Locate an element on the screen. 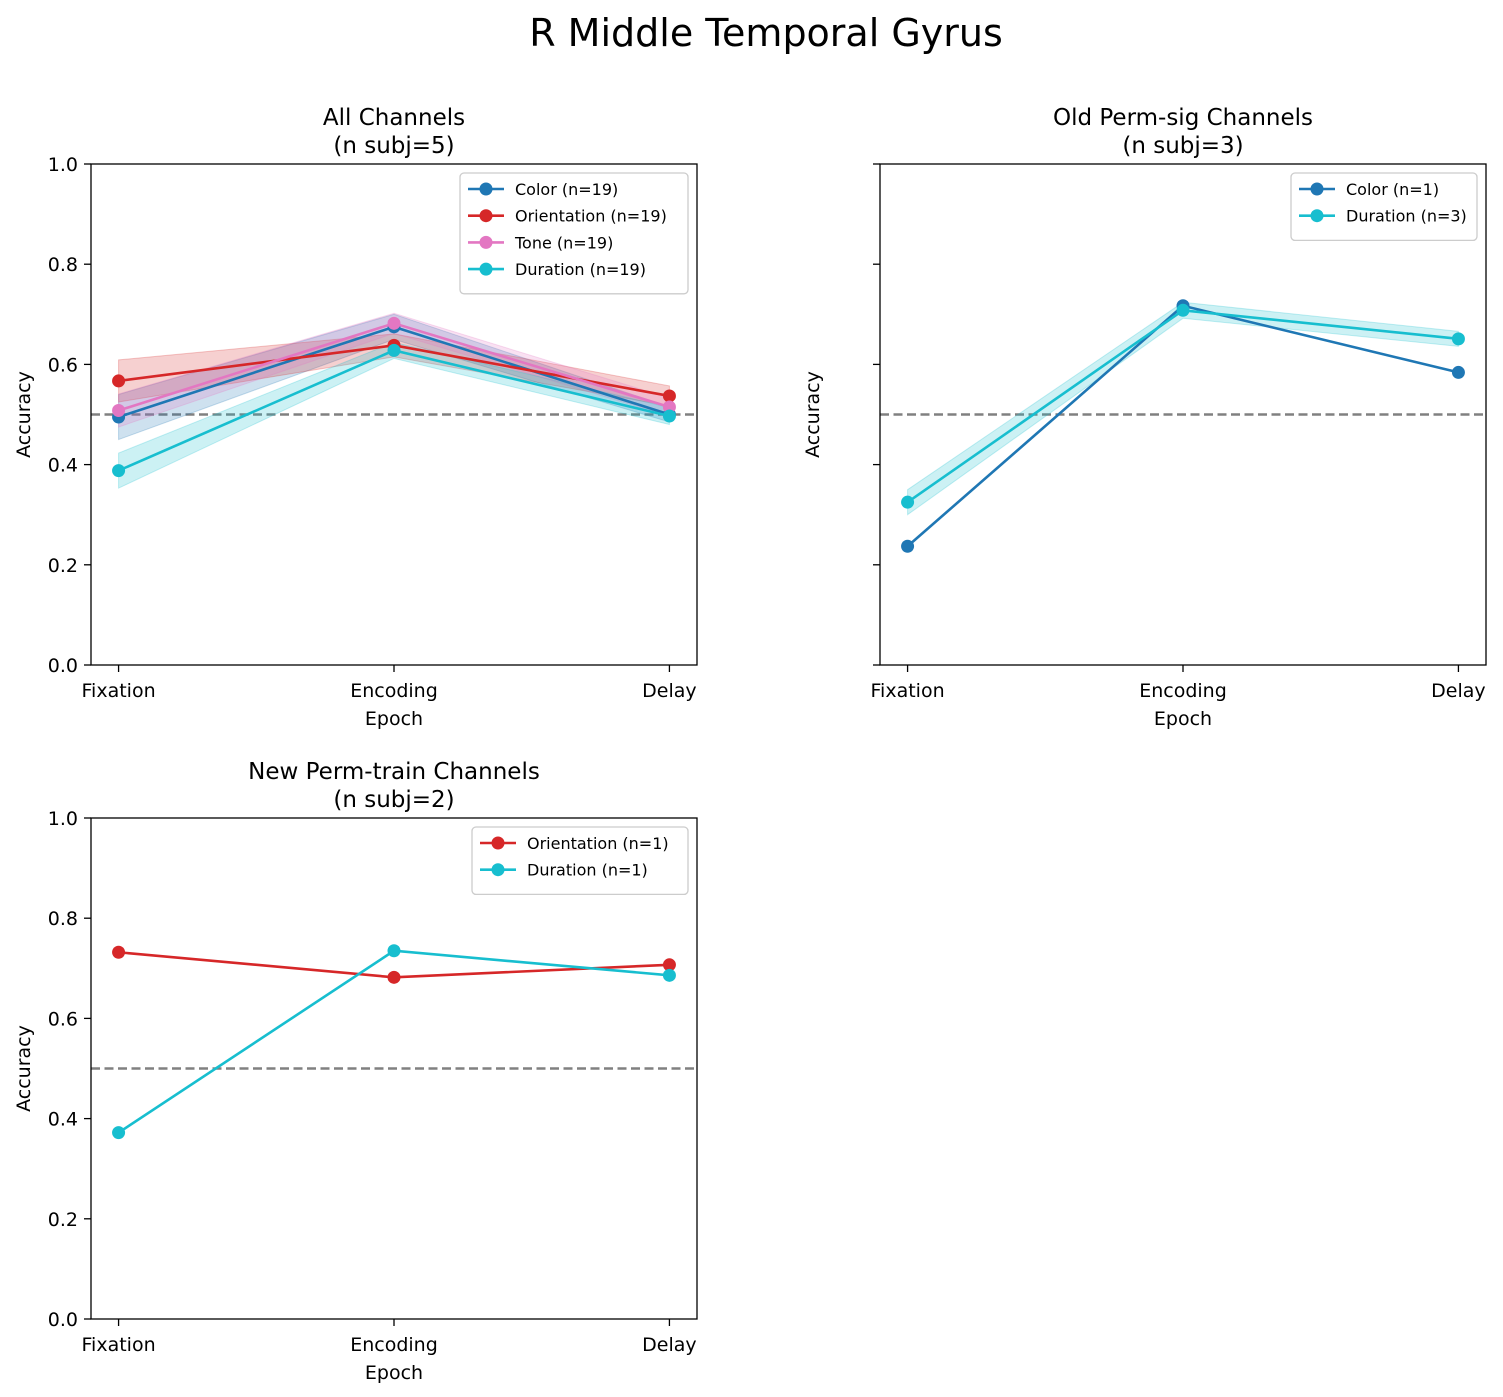 This screenshot has height=1397, width=1503. legend: Color (n=1) Duration (n=3) is located at coordinates (1384, 207).